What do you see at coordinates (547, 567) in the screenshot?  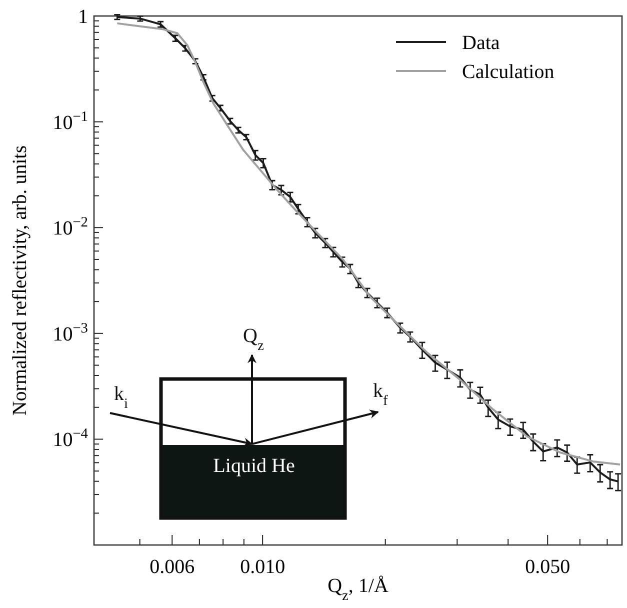 I see `x-tick-label: 0.050` at bounding box center [547, 567].